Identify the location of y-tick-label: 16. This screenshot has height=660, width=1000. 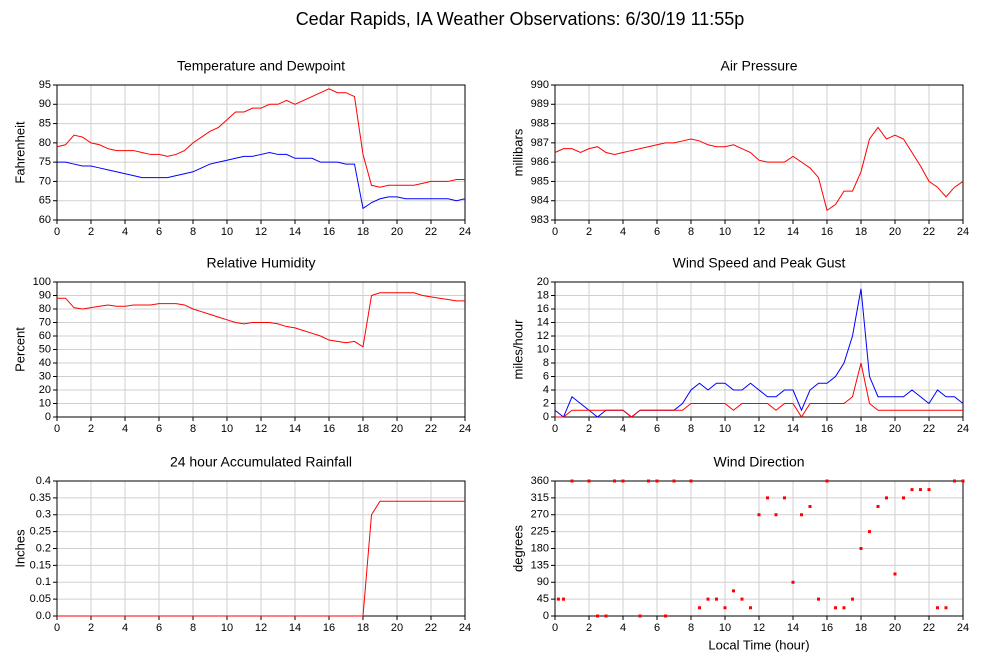
(543, 309).